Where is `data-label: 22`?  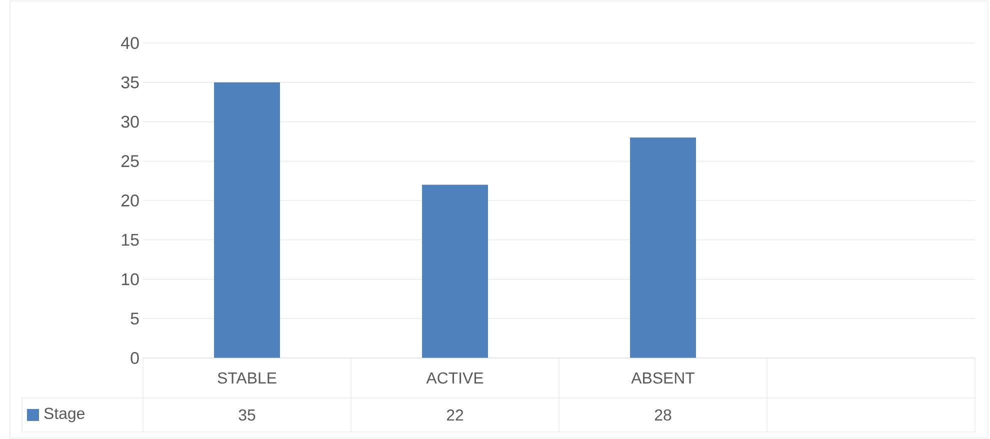 data-label: 22 is located at coordinates (455, 415).